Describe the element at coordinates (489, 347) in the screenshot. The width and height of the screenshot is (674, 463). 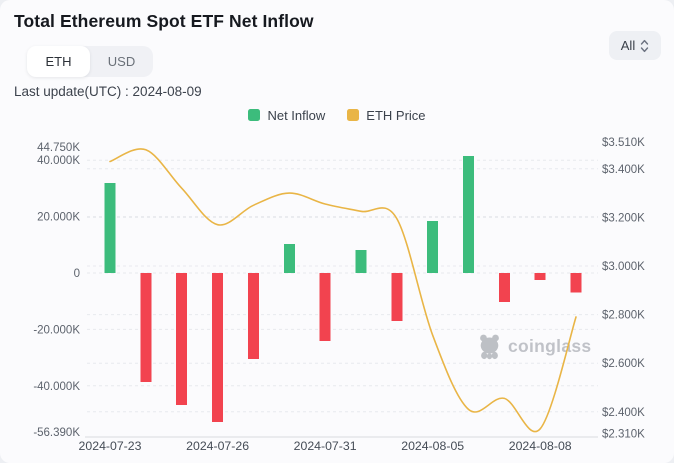
I see `coinglass-bear-icon` at that location.